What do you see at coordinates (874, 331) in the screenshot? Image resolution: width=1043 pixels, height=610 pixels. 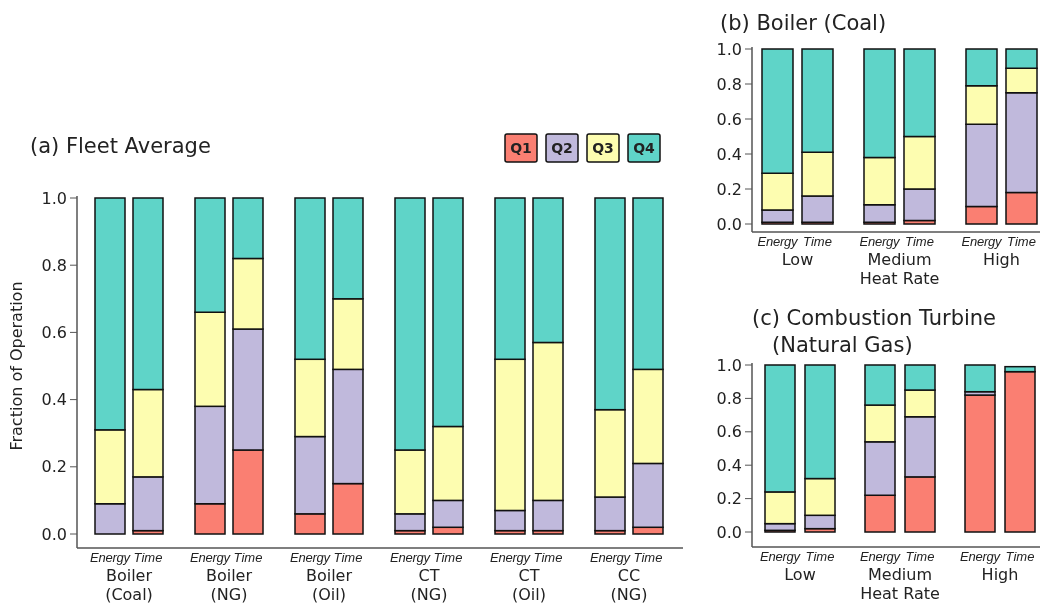 I see `chart-title: (c) Combustion Turbine (Natural Gas)` at bounding box center [874, 331].